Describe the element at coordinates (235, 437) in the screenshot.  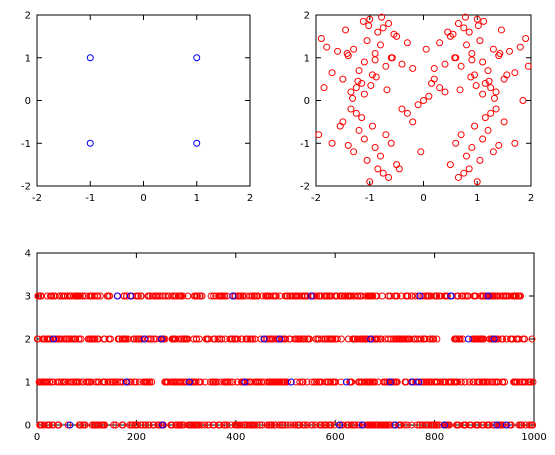
I see `x-tick-label: 400` at that location.